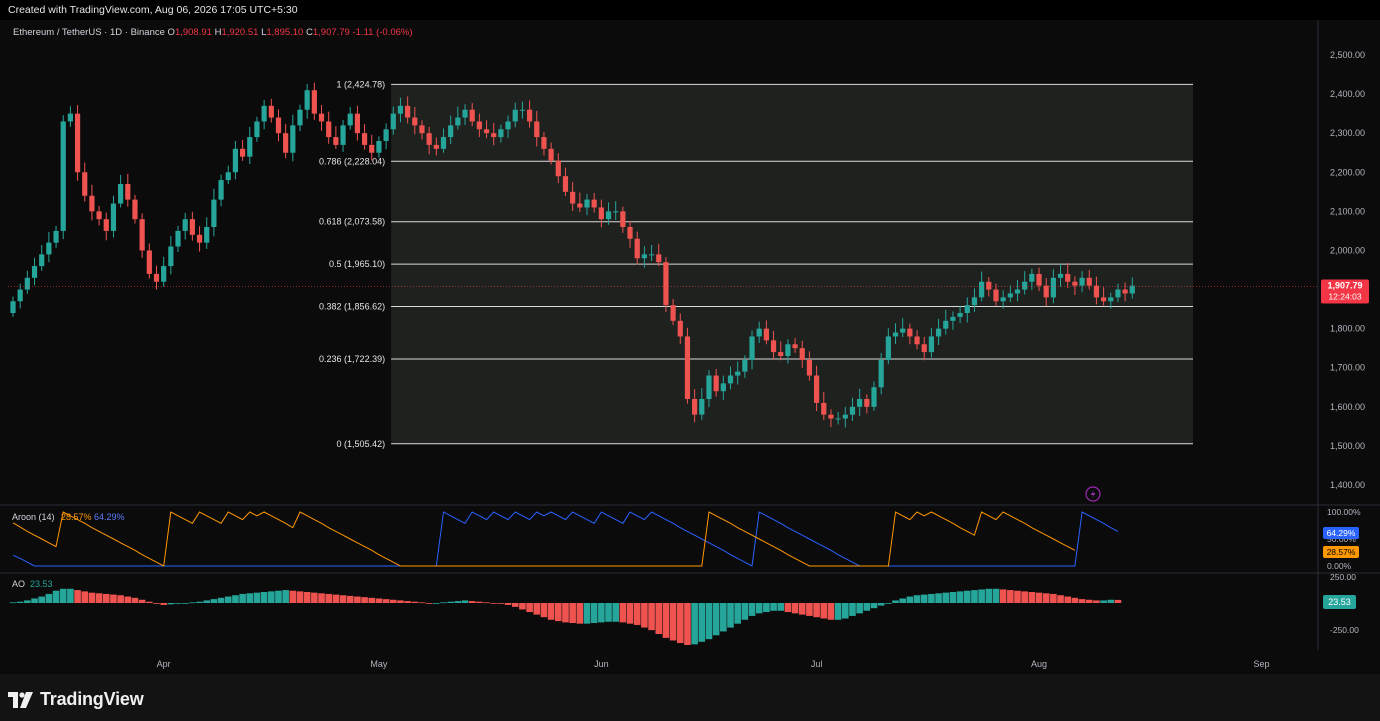  What do you see at coordinates (331, 32) in the screenshot?
I see `close-value: 1,907.79` at bounding box center [331, 32].